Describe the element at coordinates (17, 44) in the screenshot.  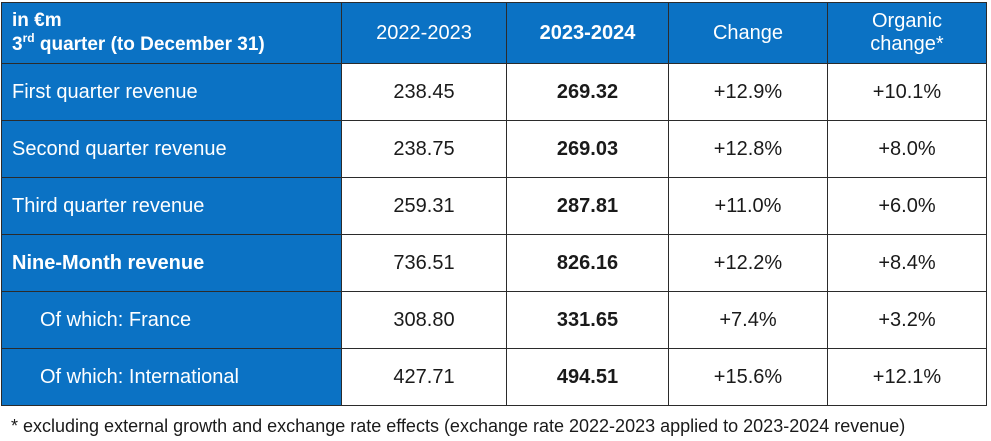
I see `header-quarter-number: 3` at that location.